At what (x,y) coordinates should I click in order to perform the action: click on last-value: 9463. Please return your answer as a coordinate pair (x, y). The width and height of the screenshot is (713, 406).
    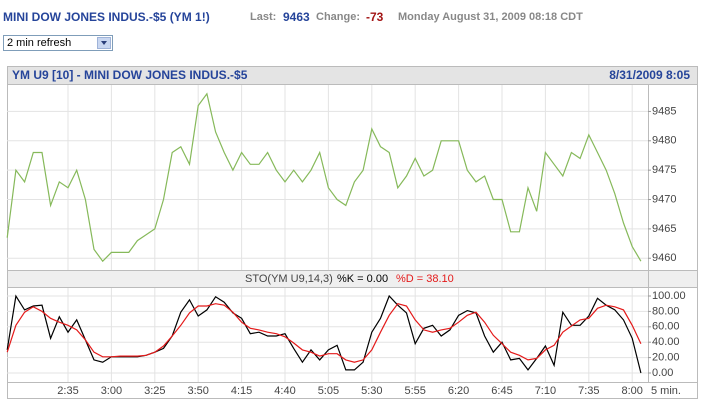
    Looking at the image, I should click on (296, 17).